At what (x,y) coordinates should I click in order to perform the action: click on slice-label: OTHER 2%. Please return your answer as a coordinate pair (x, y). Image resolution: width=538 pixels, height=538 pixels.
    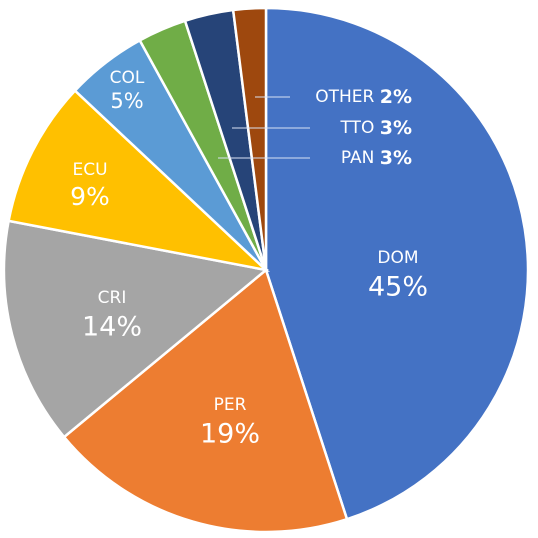
    Looking at the image, I should click on (363, 97).